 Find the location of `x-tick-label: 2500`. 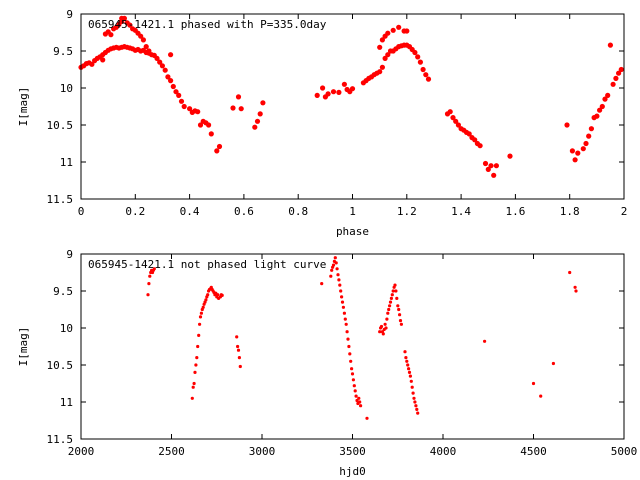

x-tick-label: 2500 is located at coordinates (171, 451).